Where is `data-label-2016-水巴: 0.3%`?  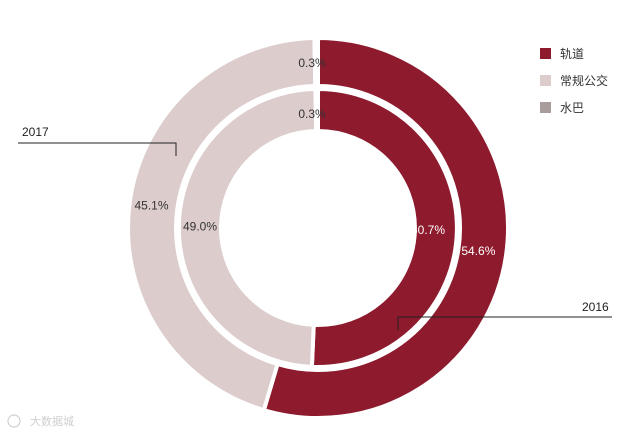 data-label-2016-水巴: 0.3% is located at coordinates (312, 114).